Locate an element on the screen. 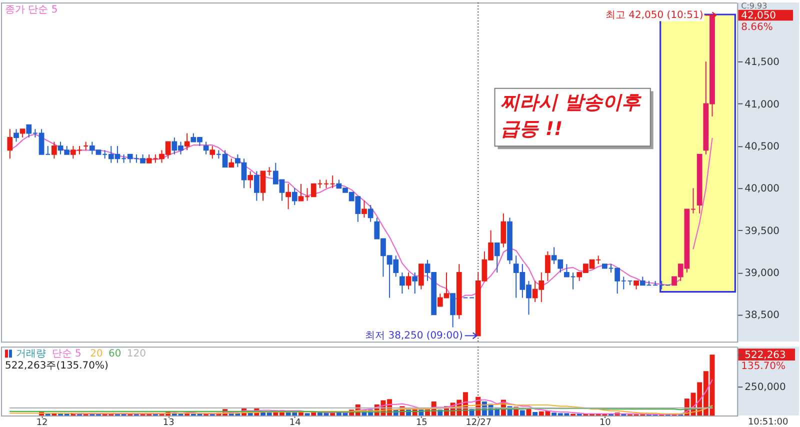 The width and height of the screenshot is (800, 427). x-tick-label: 10 is located at coordinates (605, 422).